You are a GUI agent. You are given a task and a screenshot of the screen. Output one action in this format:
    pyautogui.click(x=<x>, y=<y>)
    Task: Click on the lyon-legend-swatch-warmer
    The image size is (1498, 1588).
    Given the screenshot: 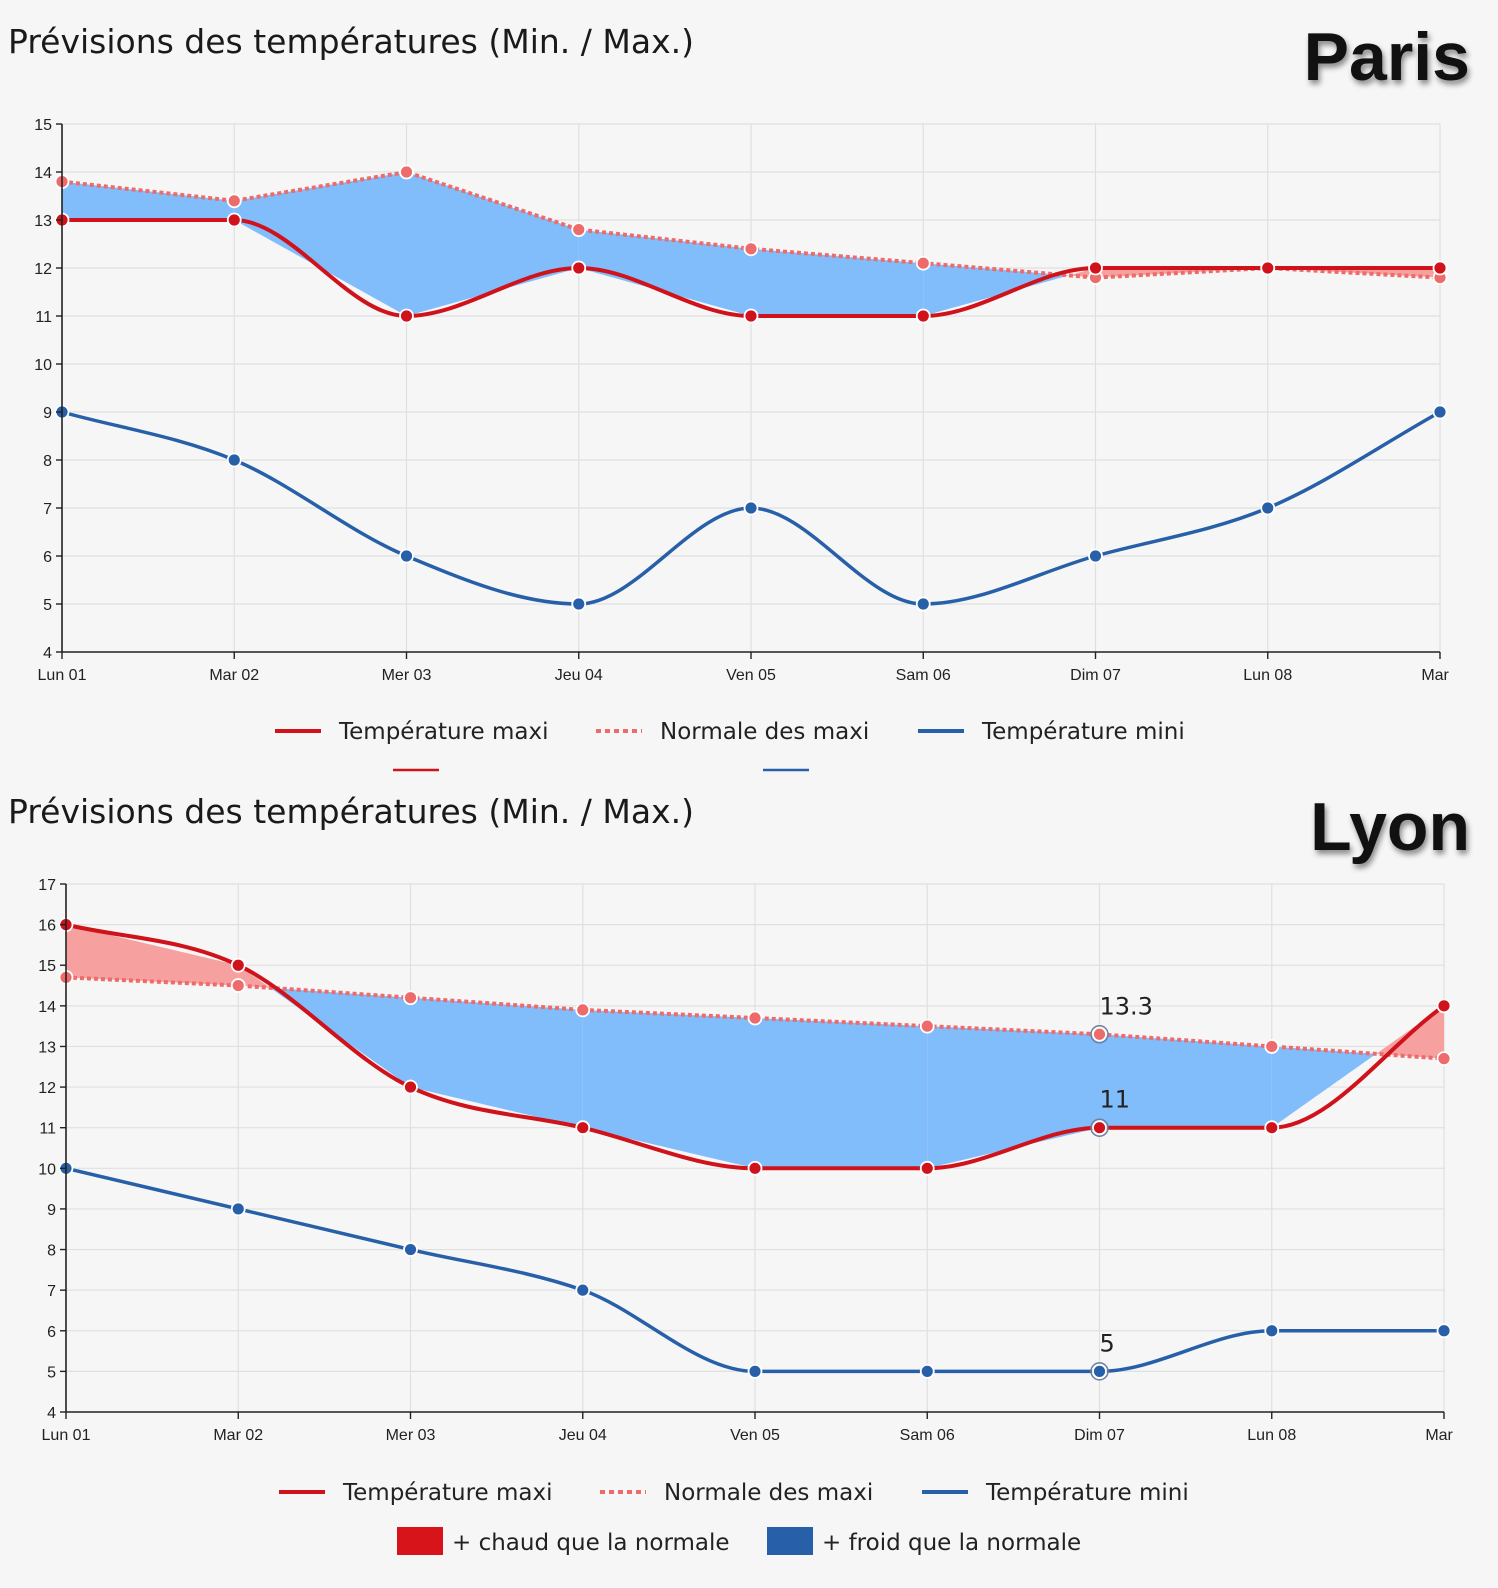 What is the action you would take?
    pyautogui.click(x=420, y=1541)
    